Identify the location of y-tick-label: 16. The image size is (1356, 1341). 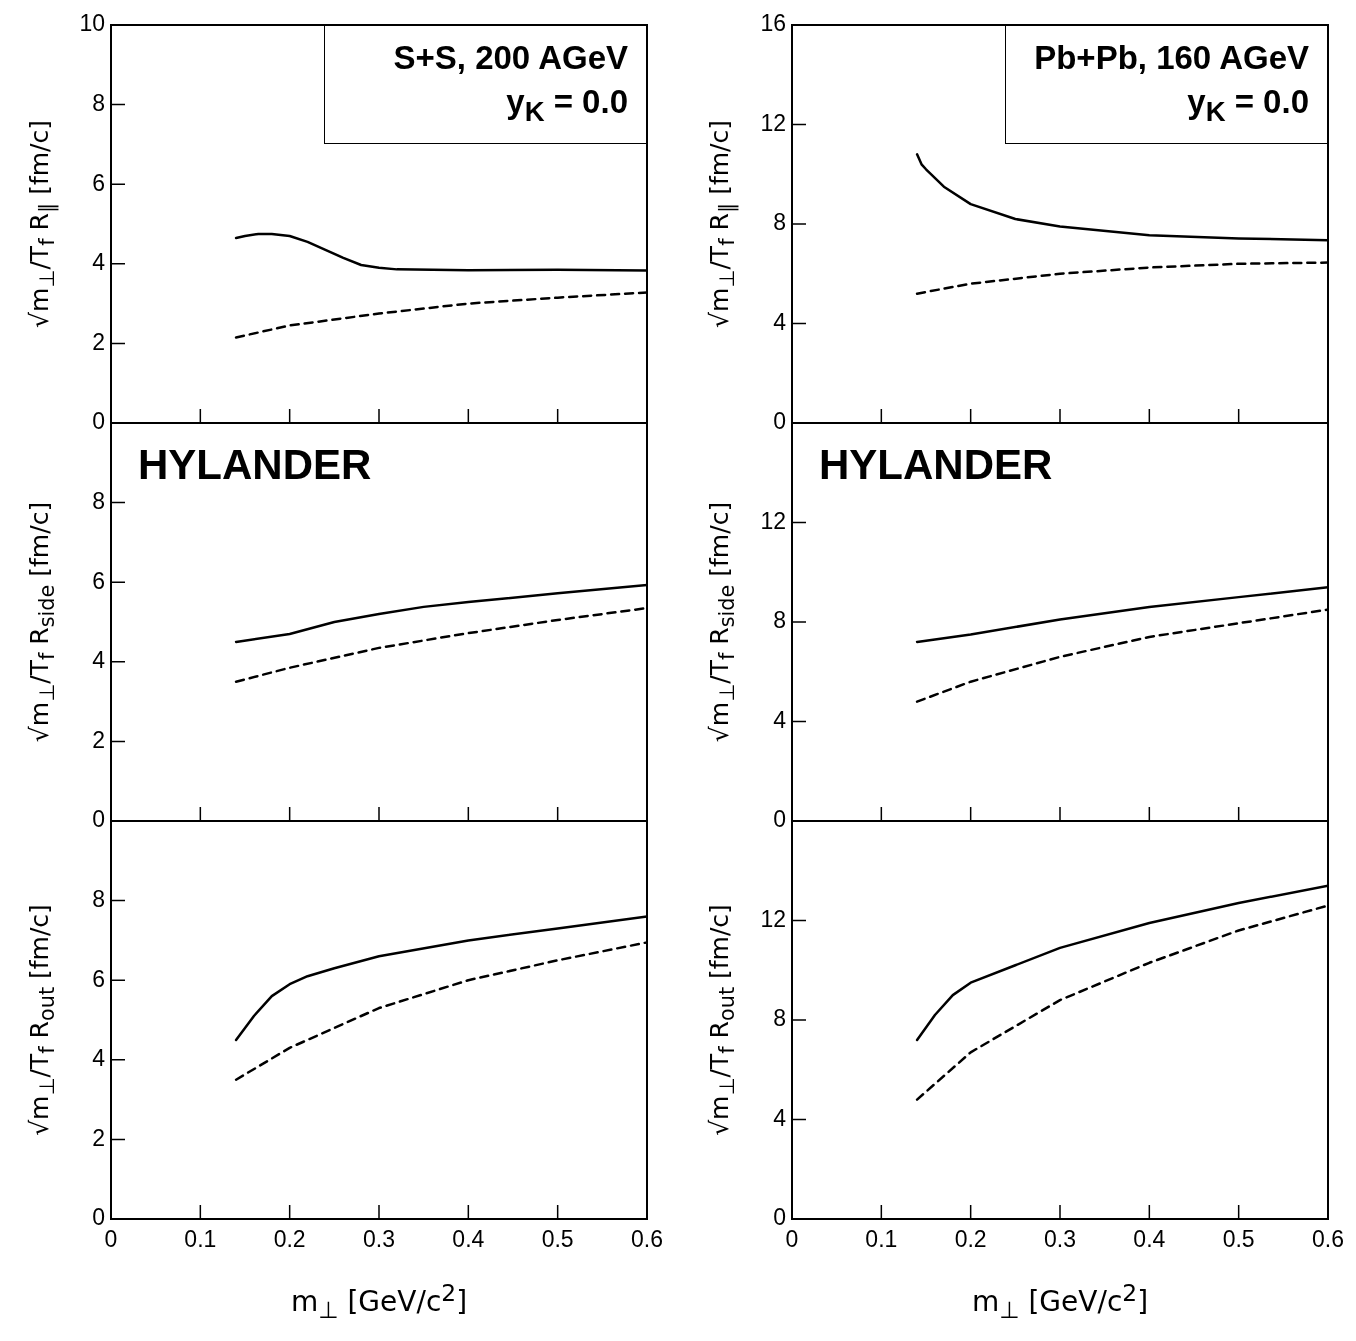
(773, 23).